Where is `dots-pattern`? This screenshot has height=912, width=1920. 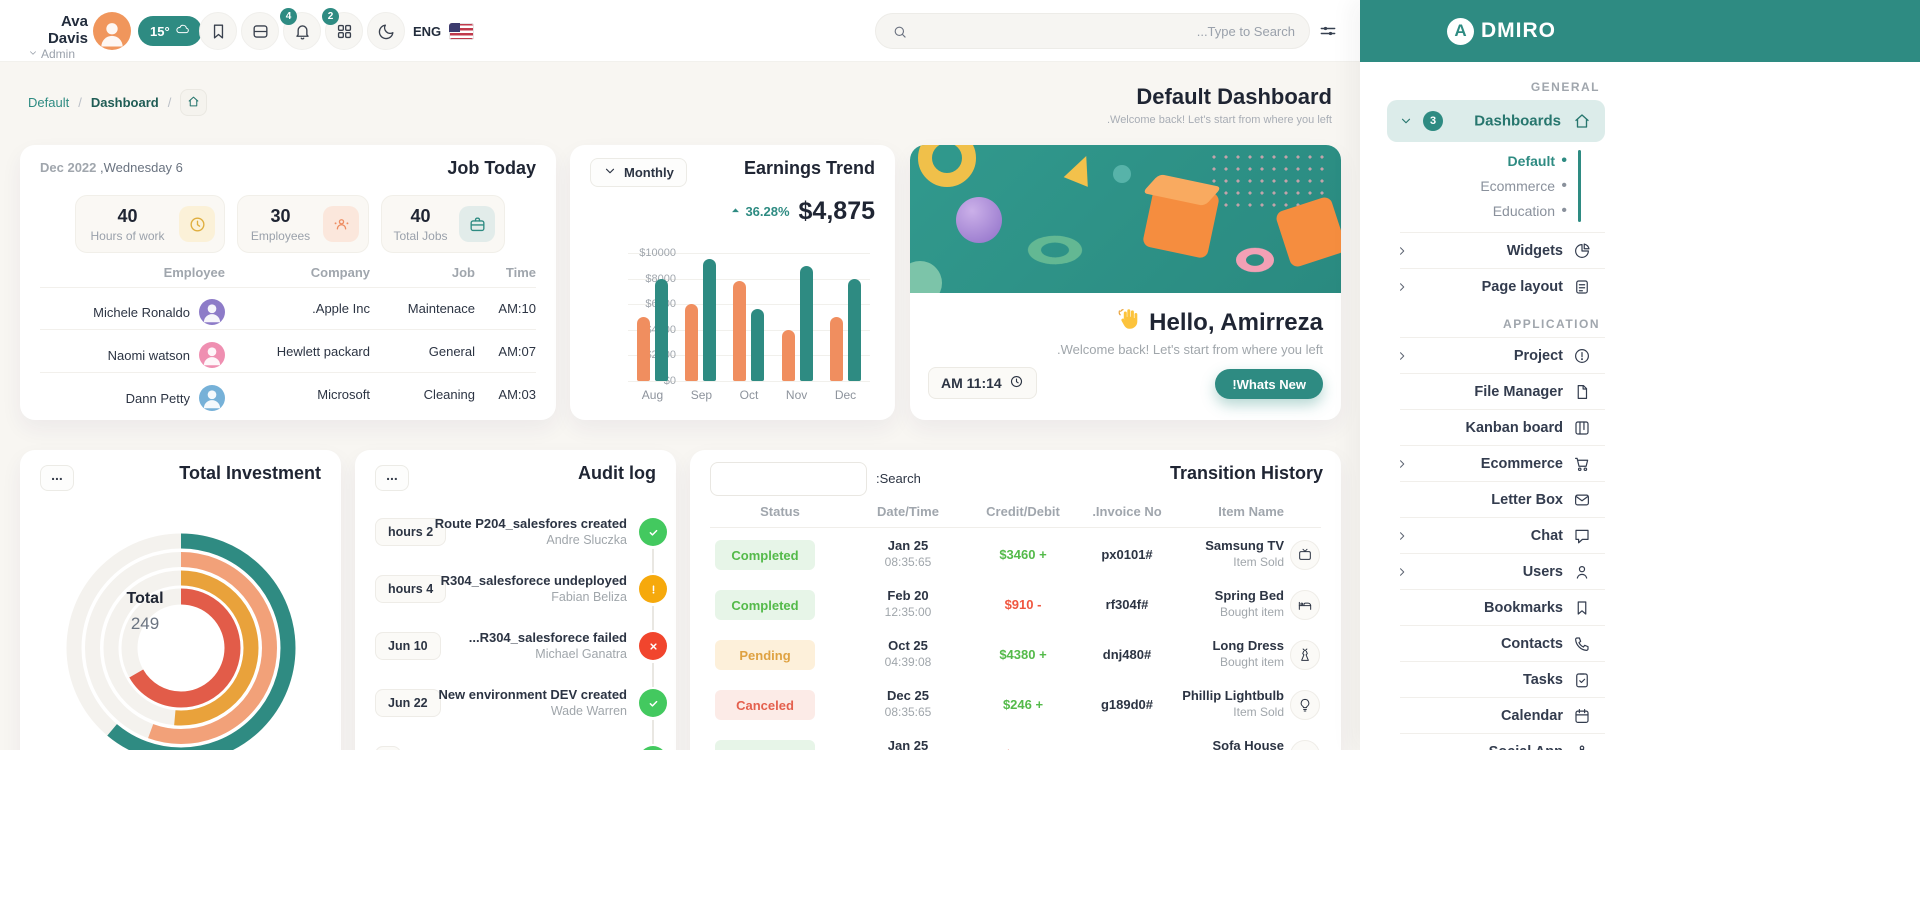 dots-pattern is located at coordinates (1268, 180).